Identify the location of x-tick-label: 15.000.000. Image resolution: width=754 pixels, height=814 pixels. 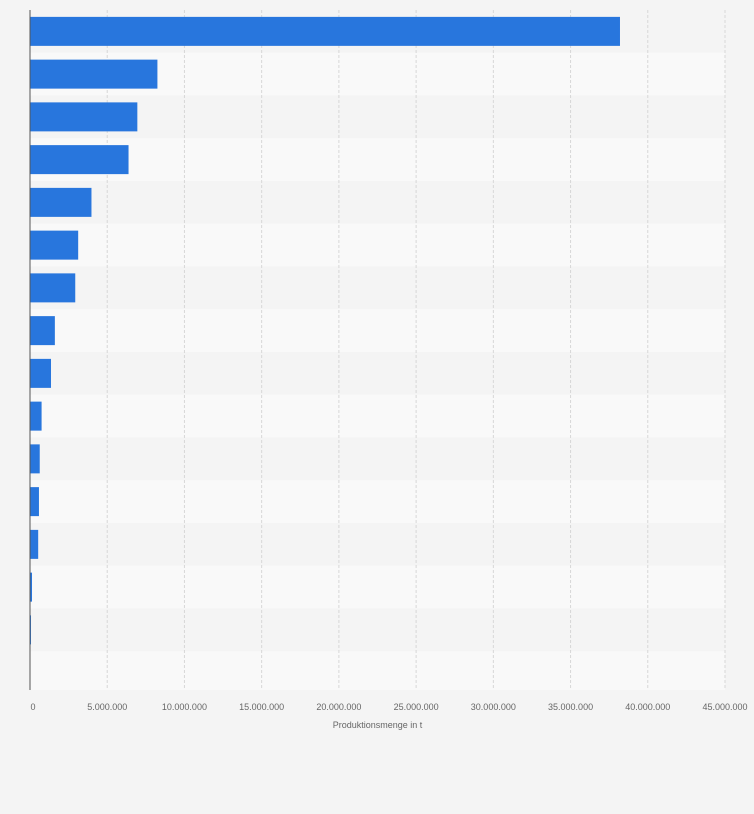
(261, 707).